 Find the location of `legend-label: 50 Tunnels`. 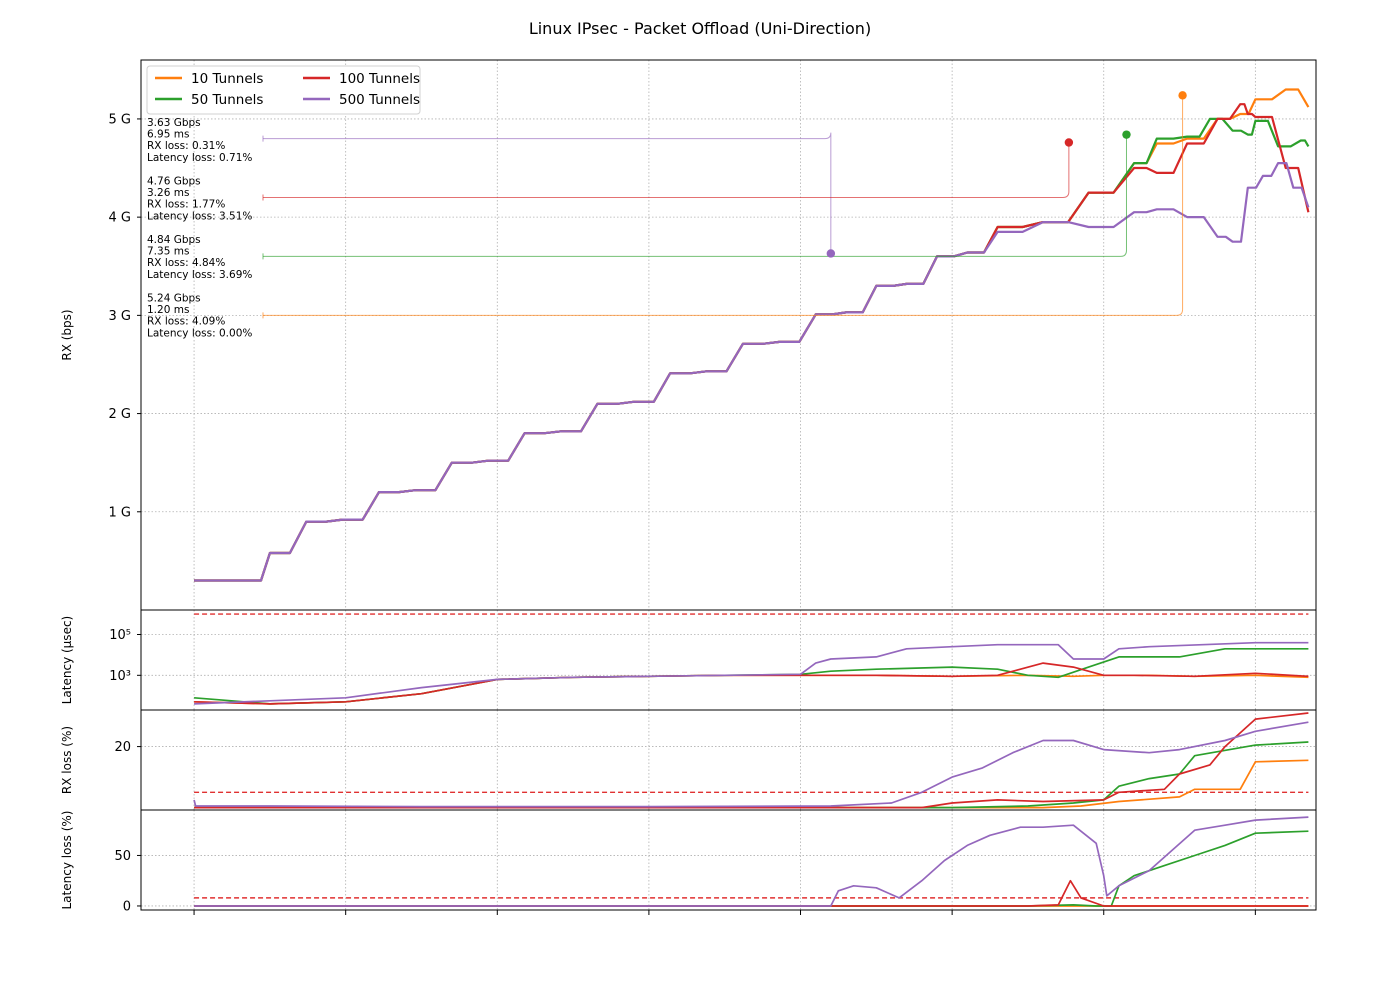

legend-label: 50 Tunnels is located at coordinates (227, 100).